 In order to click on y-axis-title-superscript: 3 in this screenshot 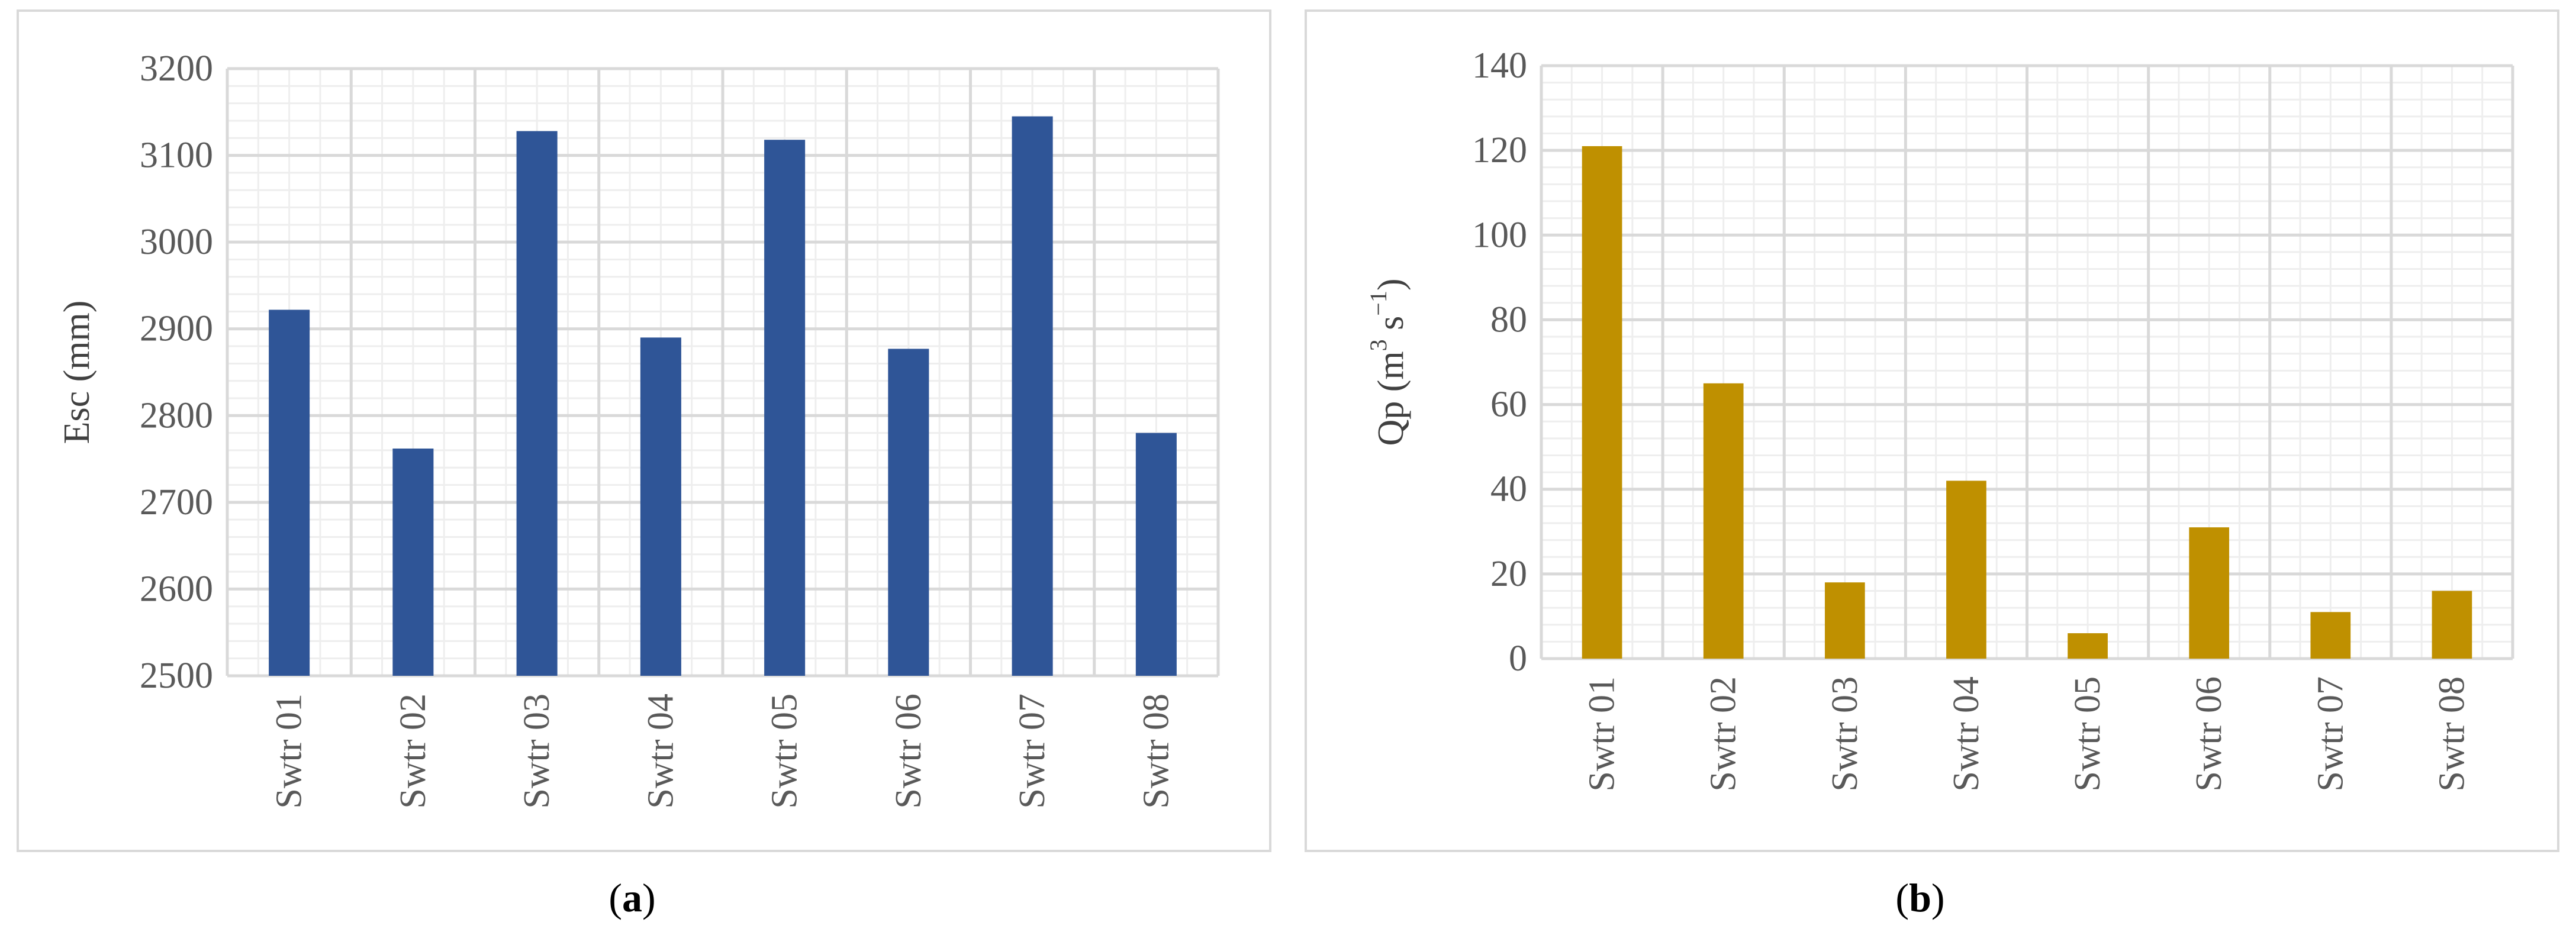, I will do `click(1378, 345)`.